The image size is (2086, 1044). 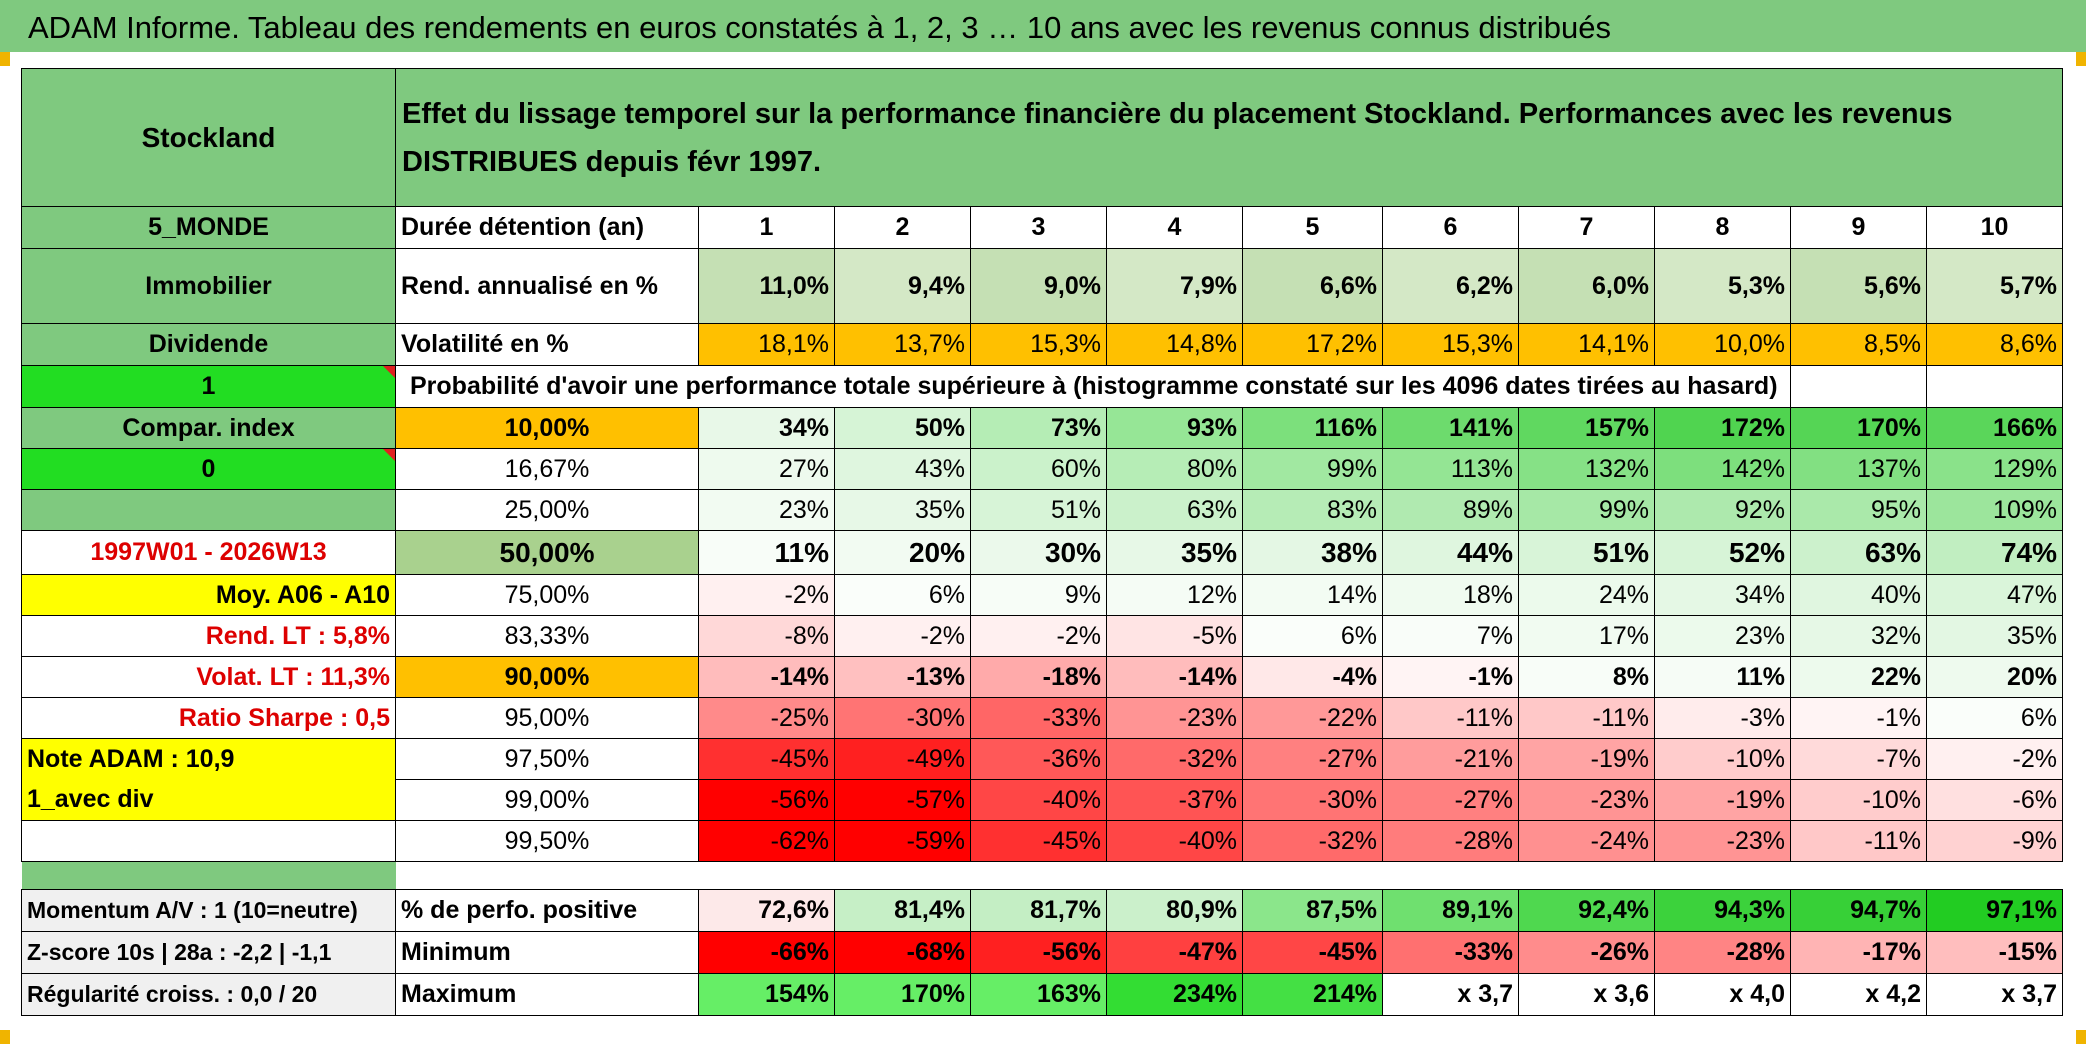 I want to click on probability-cell: 27%, so click(x=766, y=469).